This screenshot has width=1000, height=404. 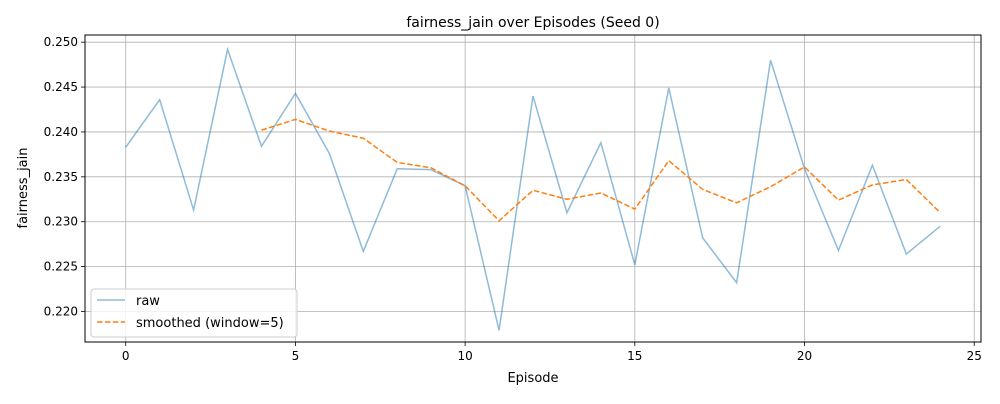 I want to click on x-tick-label: 15, so click(x=634, y=356).